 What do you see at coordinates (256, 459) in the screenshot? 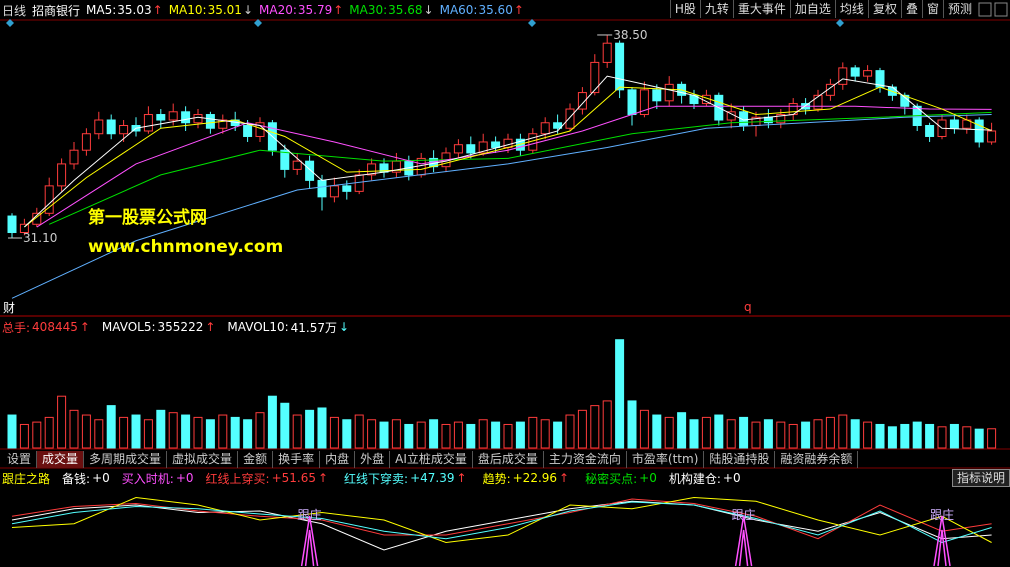
I see `tab: 金额` at bounding box center [256, 459].